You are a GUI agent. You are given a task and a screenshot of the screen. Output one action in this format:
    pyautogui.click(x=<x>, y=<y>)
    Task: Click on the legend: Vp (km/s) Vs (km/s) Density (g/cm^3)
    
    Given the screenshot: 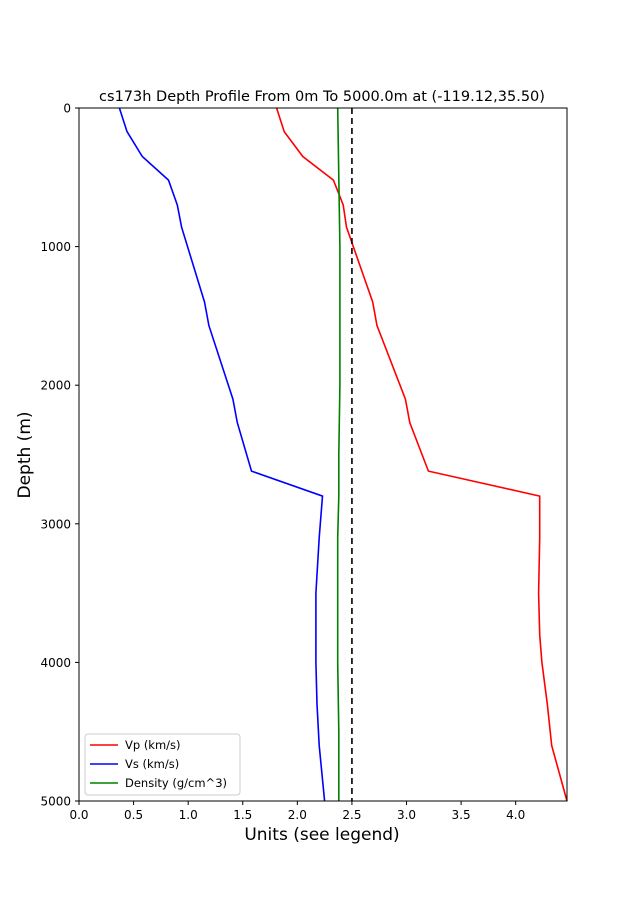 What is the action you would take?
    pyautogui.click(x=162, y=764)
    